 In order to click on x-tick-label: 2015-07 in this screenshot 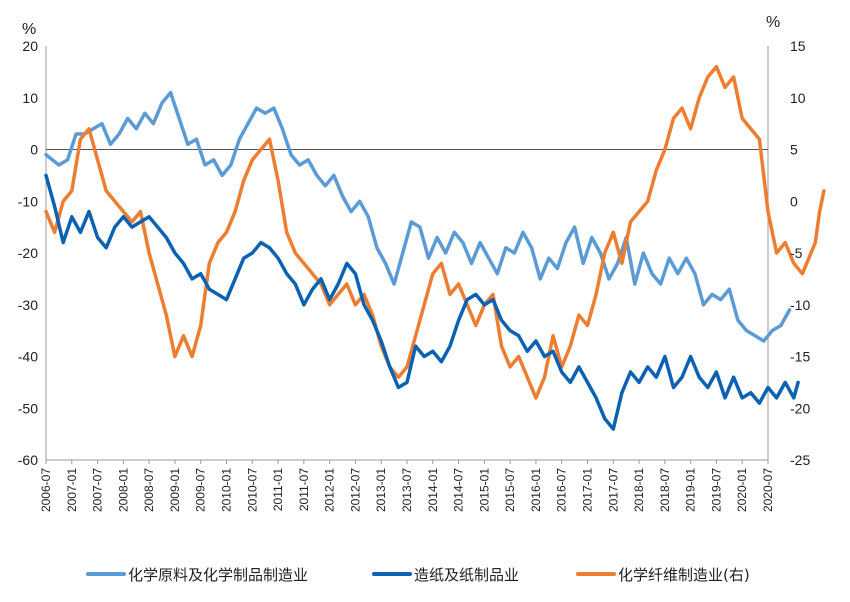, I will do `click(510, 490)`.